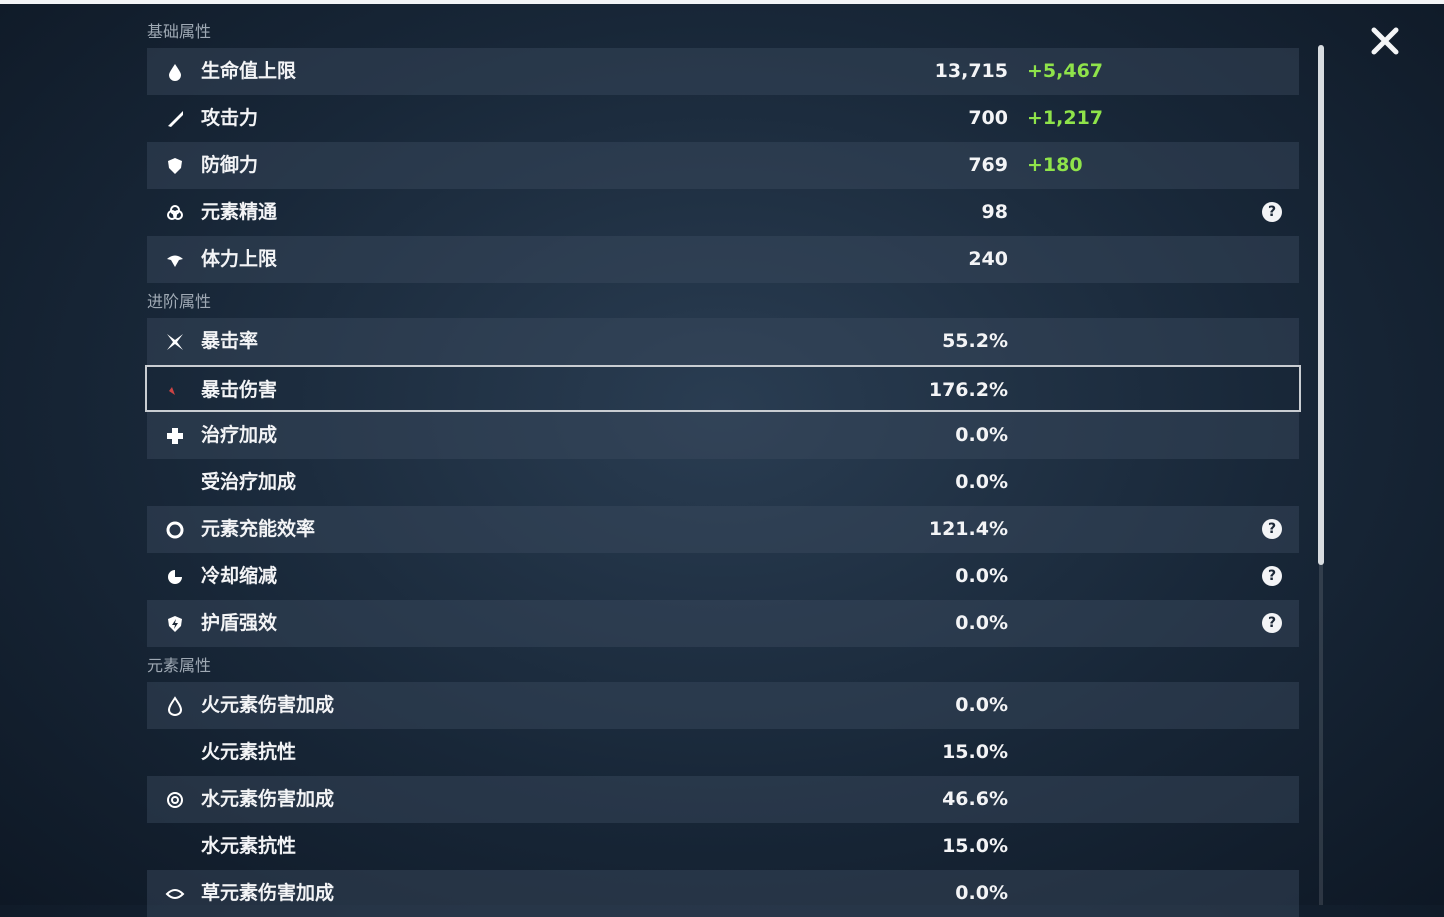 This screenshot has height=917, width=1444. Describe the element at coordinates (239, 435) in the screenshot. I see `attribute-label: 治疗加成` at that location.